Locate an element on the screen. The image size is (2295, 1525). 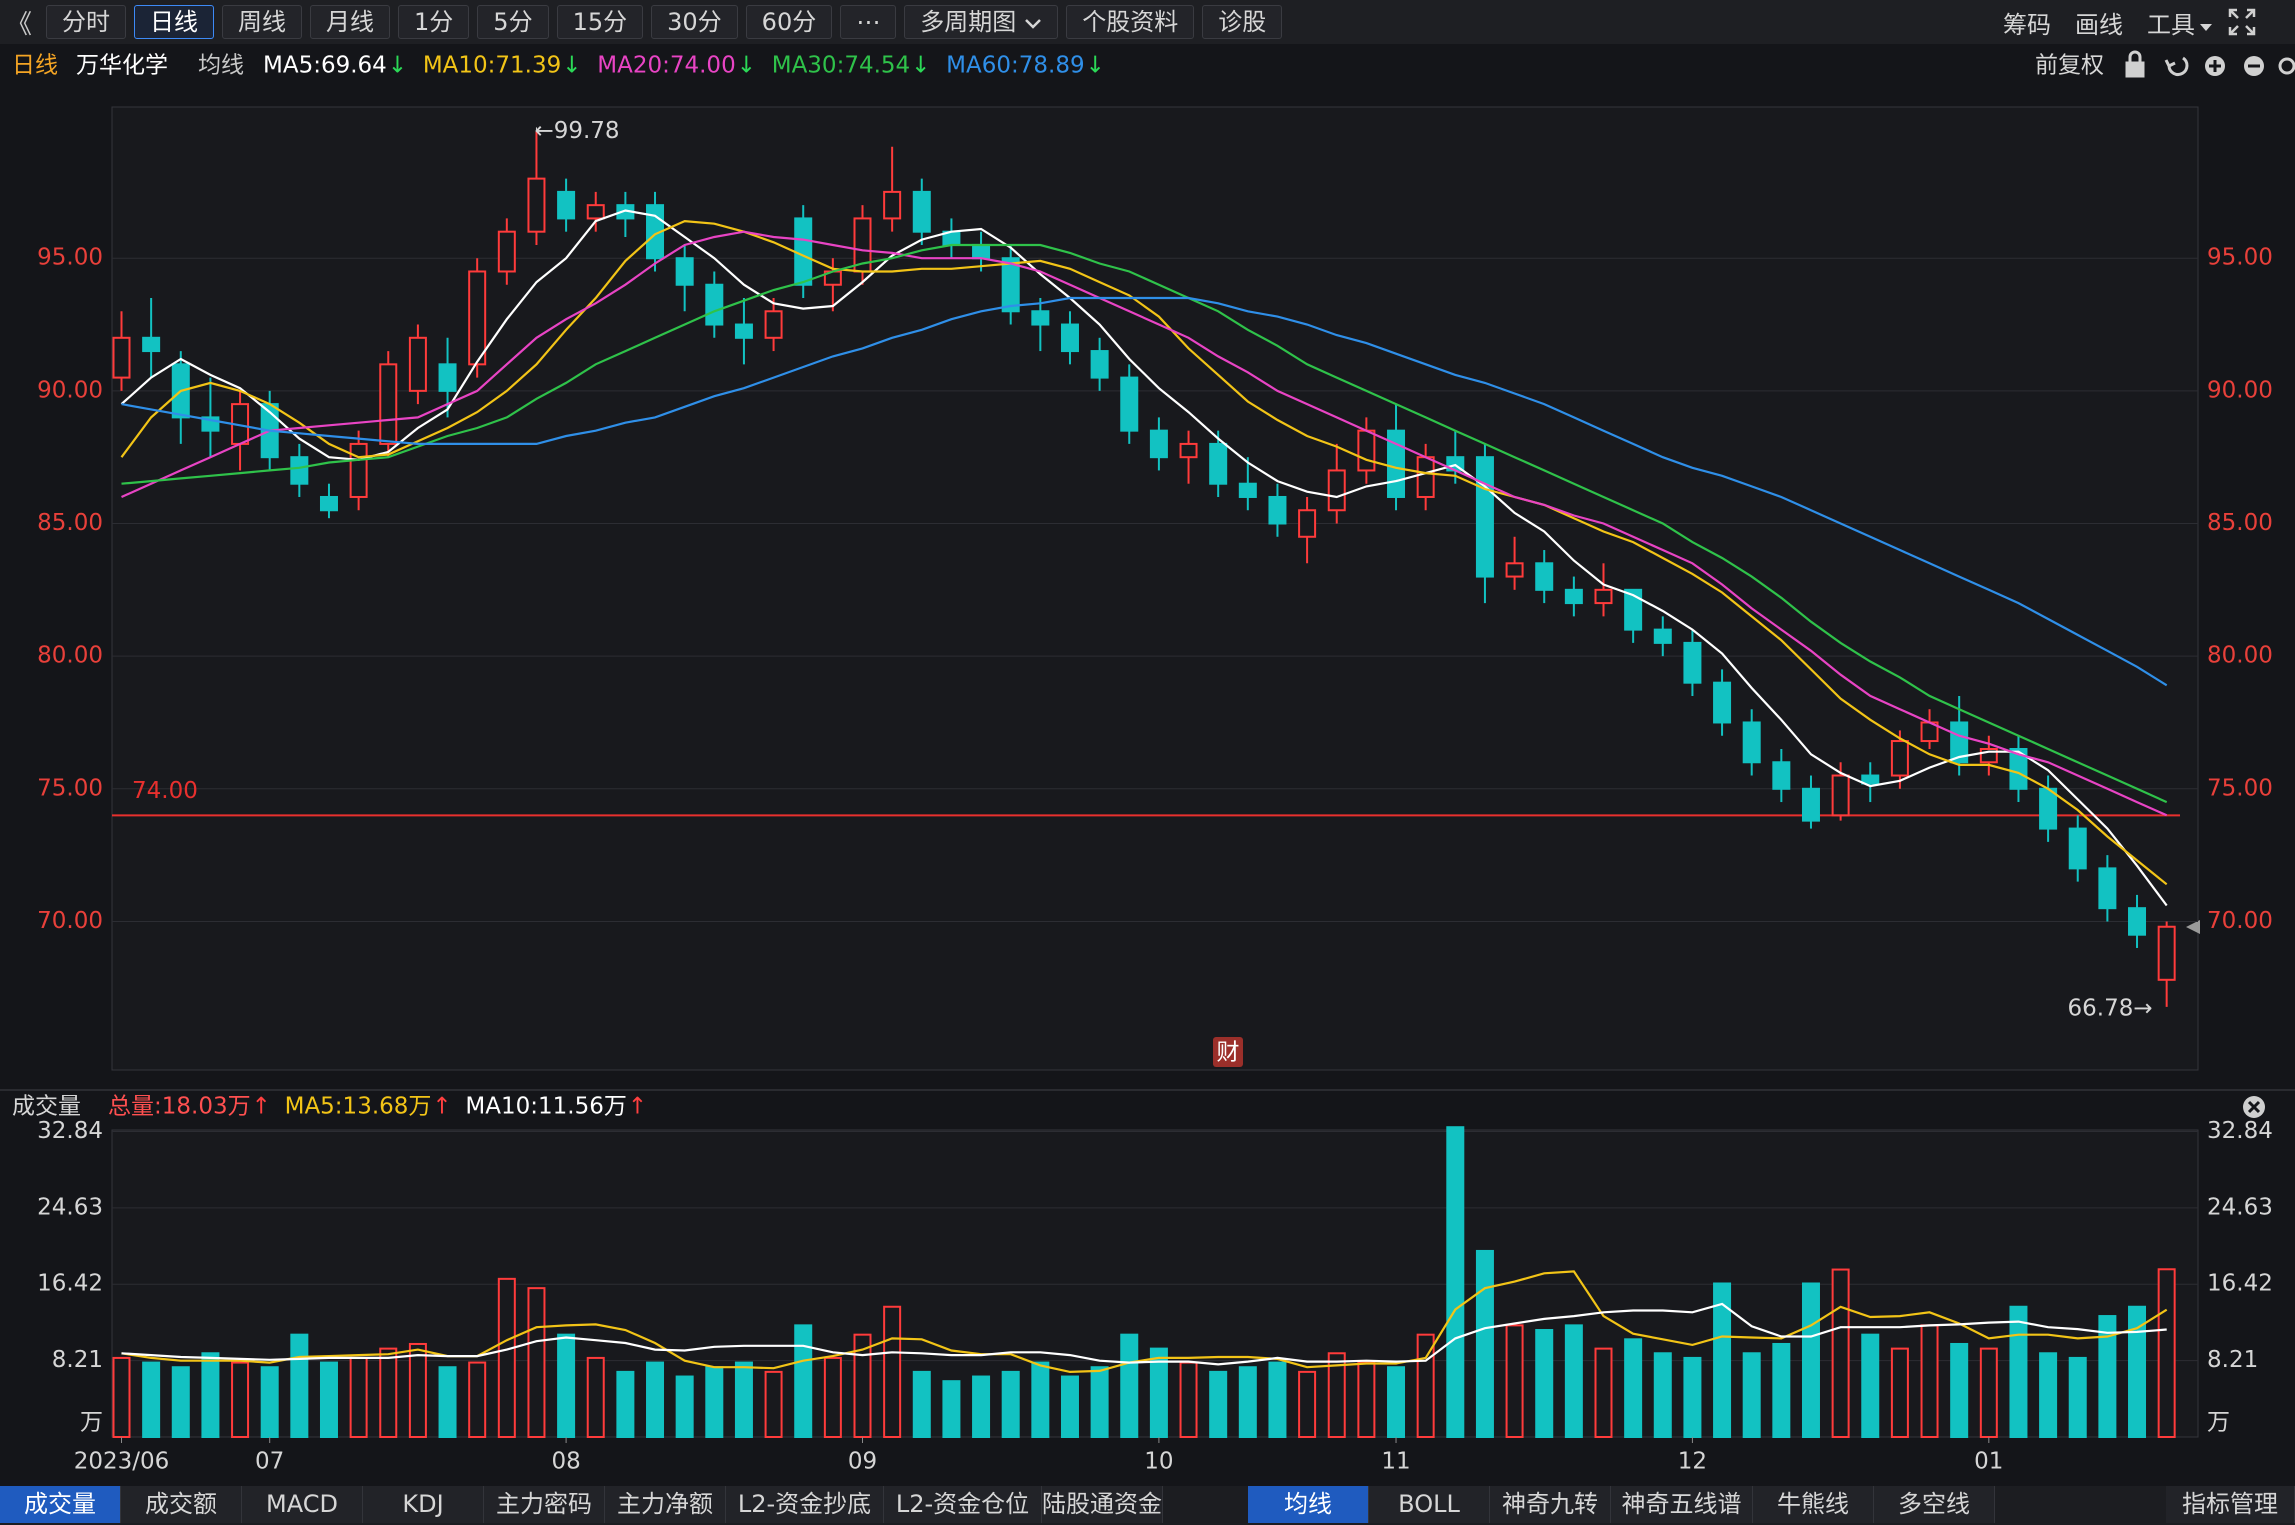
indicator-tab: 陆股通资金 is located at coordinates (1102, 1504).